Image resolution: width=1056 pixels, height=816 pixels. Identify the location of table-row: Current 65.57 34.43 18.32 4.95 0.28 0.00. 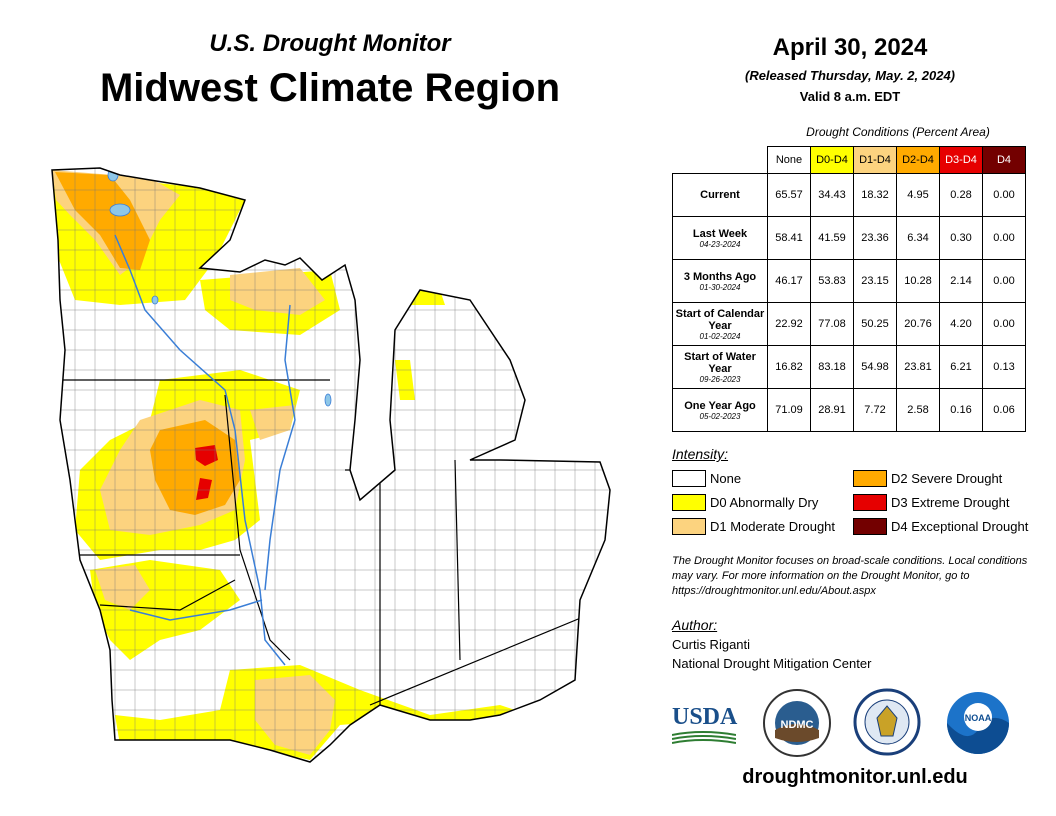
(849, 195).